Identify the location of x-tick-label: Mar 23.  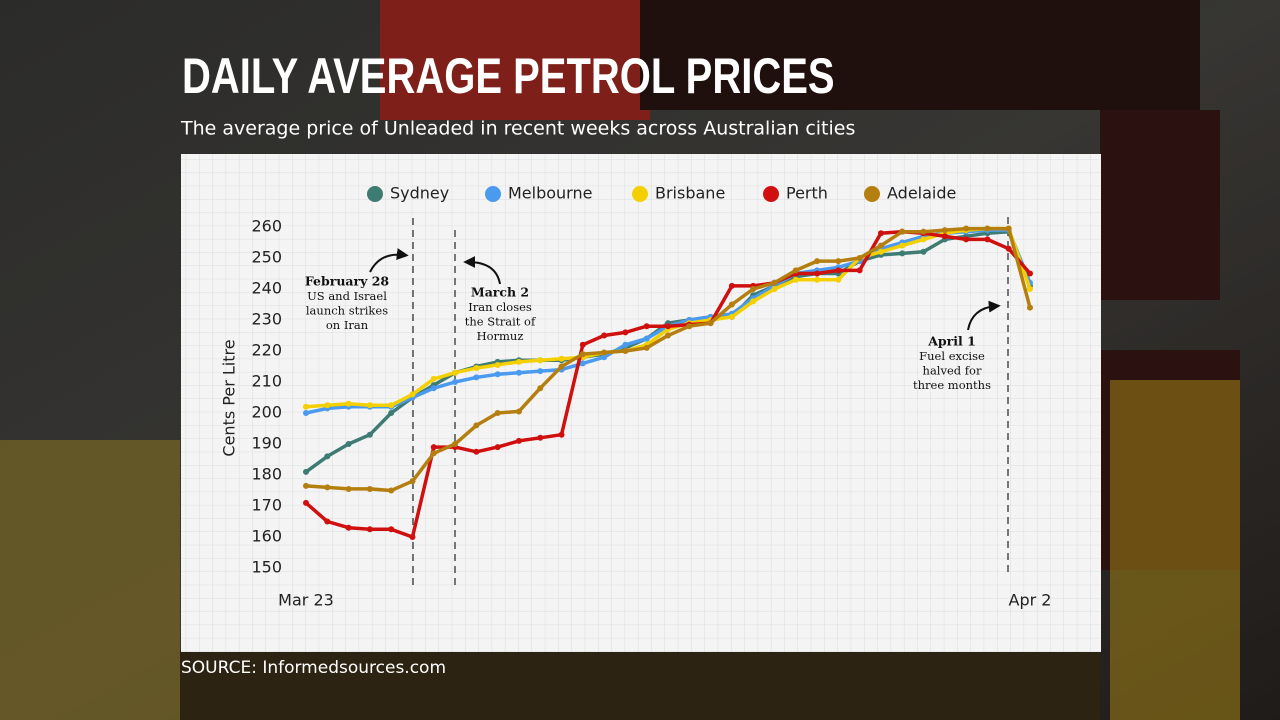
(306, 600).